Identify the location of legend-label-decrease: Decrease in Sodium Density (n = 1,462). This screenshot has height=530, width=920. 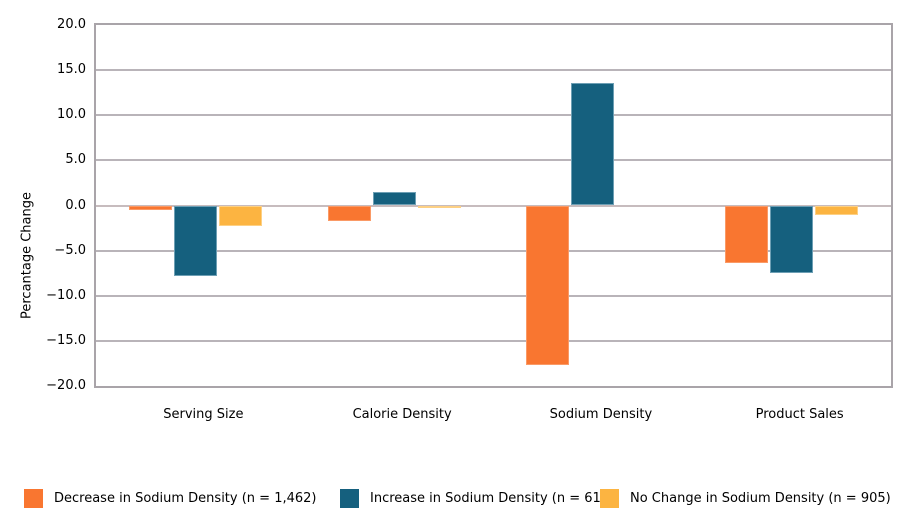
(185, 498).